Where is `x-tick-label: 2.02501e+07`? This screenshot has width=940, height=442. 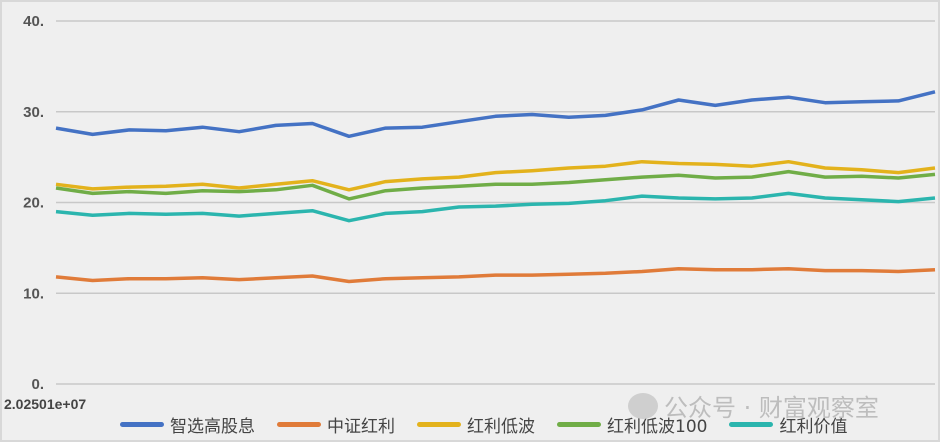 x-tick-label: 2.02501e+07 is located at coordinates (45, 404).